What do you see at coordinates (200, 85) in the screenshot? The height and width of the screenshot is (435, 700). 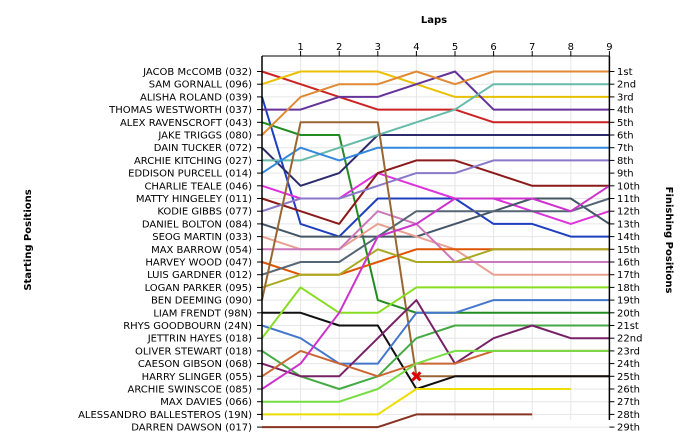 I see `start-label: SAM GORNALL (096)` at bounding box center [200, 85].